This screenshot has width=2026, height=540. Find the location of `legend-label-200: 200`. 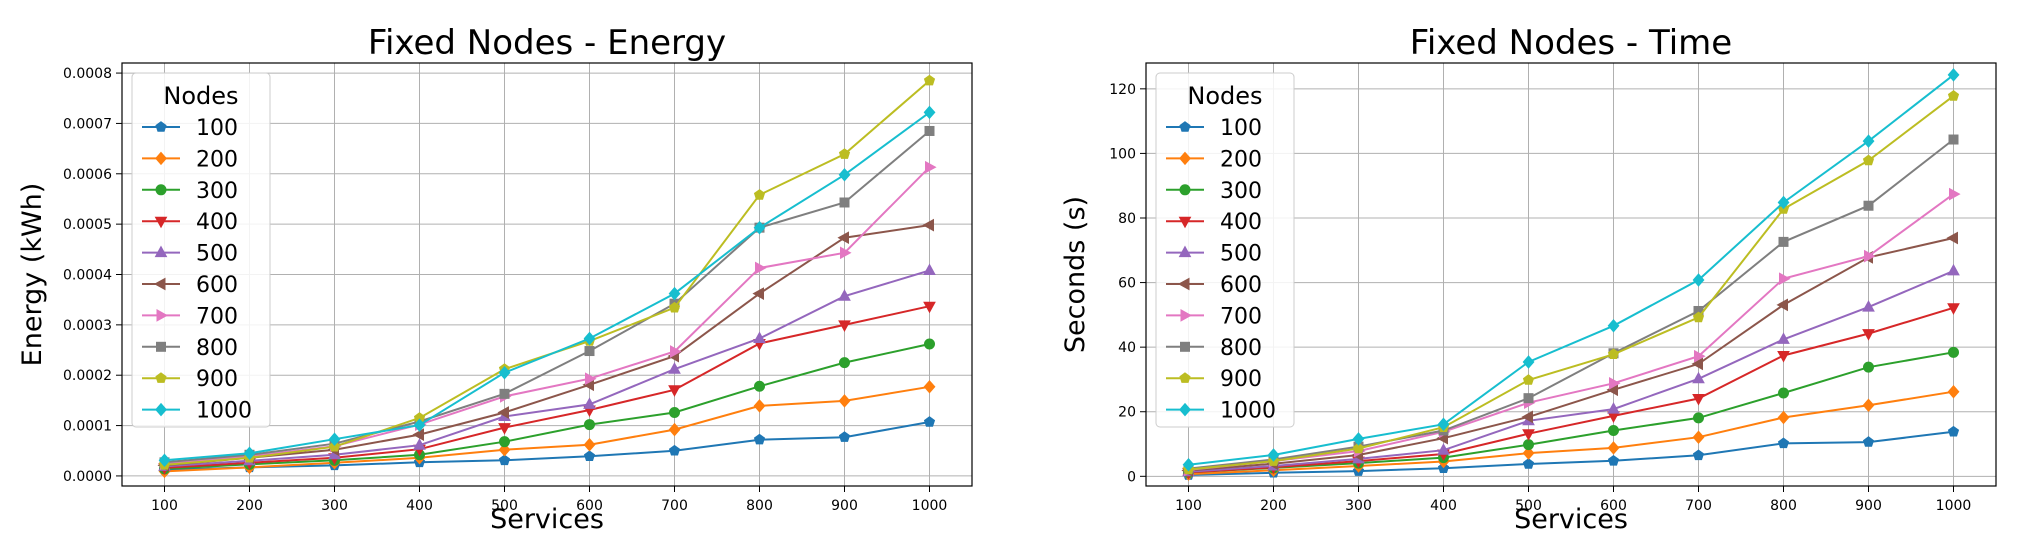

legend-label-200: 200 is located at coordinates (1241, 159).